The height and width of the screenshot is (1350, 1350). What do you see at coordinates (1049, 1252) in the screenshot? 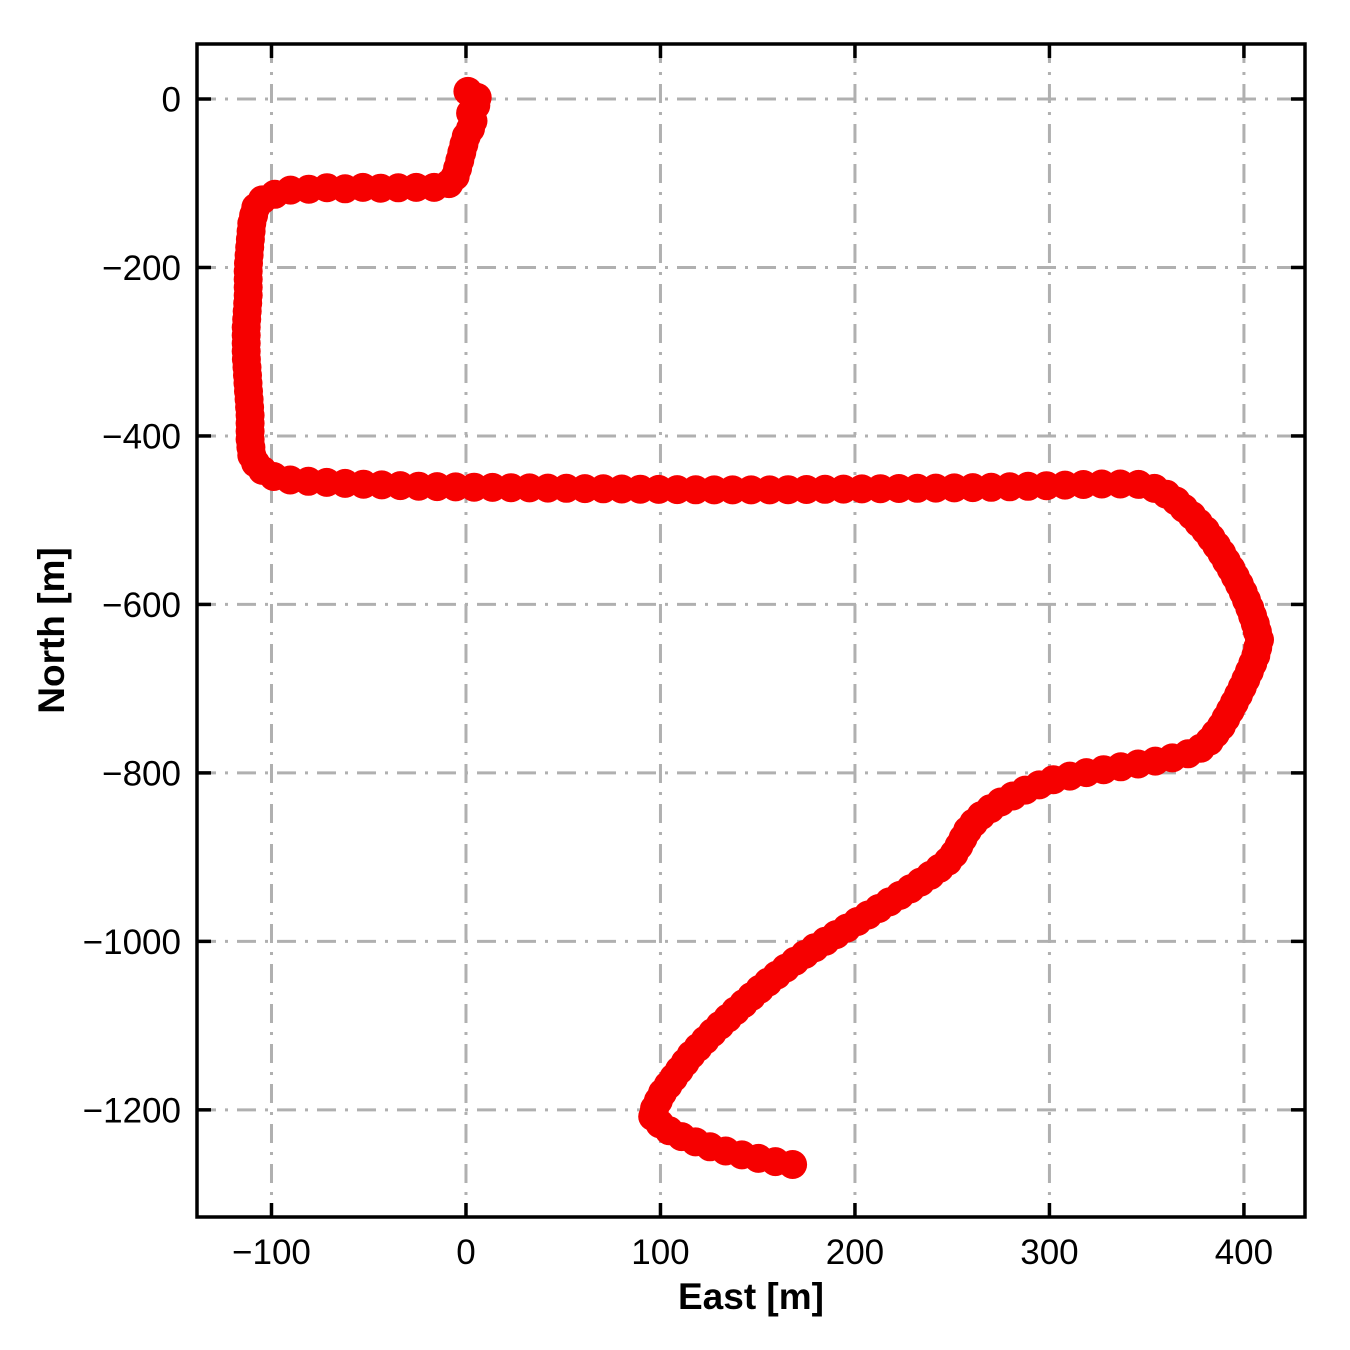
I see `x-tick-label: 300` at bounding box center [1049, 1252].